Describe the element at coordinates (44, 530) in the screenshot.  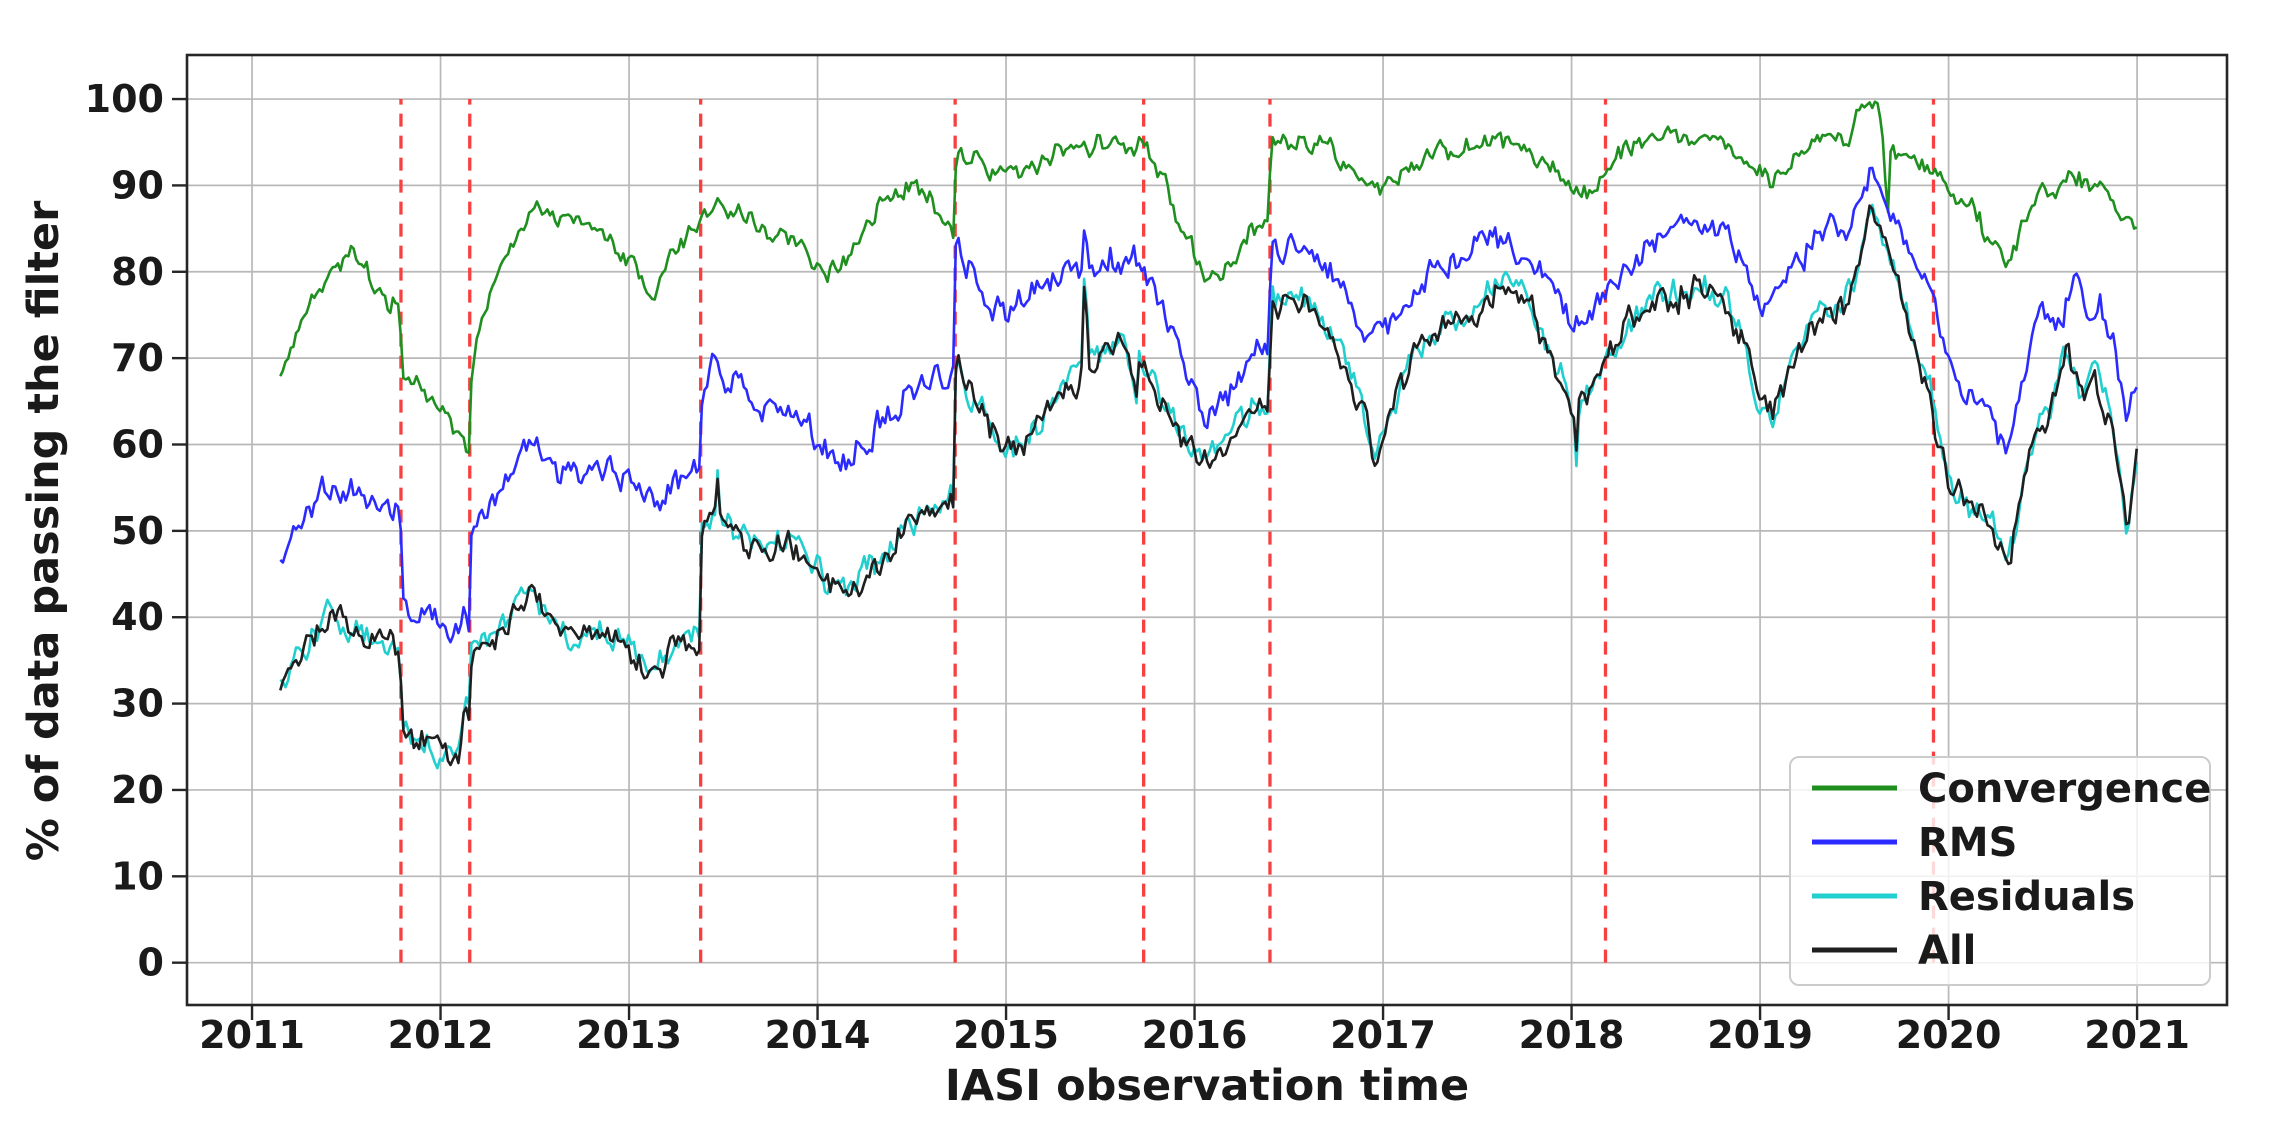
I see `y-axis-title: % of data passing the filter` at that location.